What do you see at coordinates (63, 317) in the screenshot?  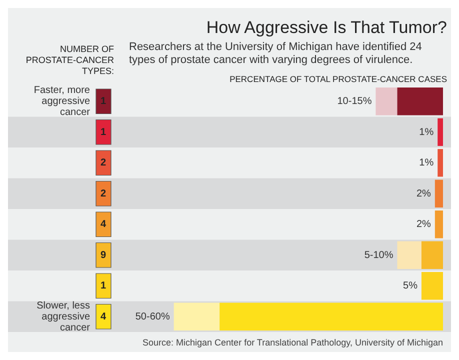 I see `text: Slower, less aggressive cancer` at bounding box center [63, 317].